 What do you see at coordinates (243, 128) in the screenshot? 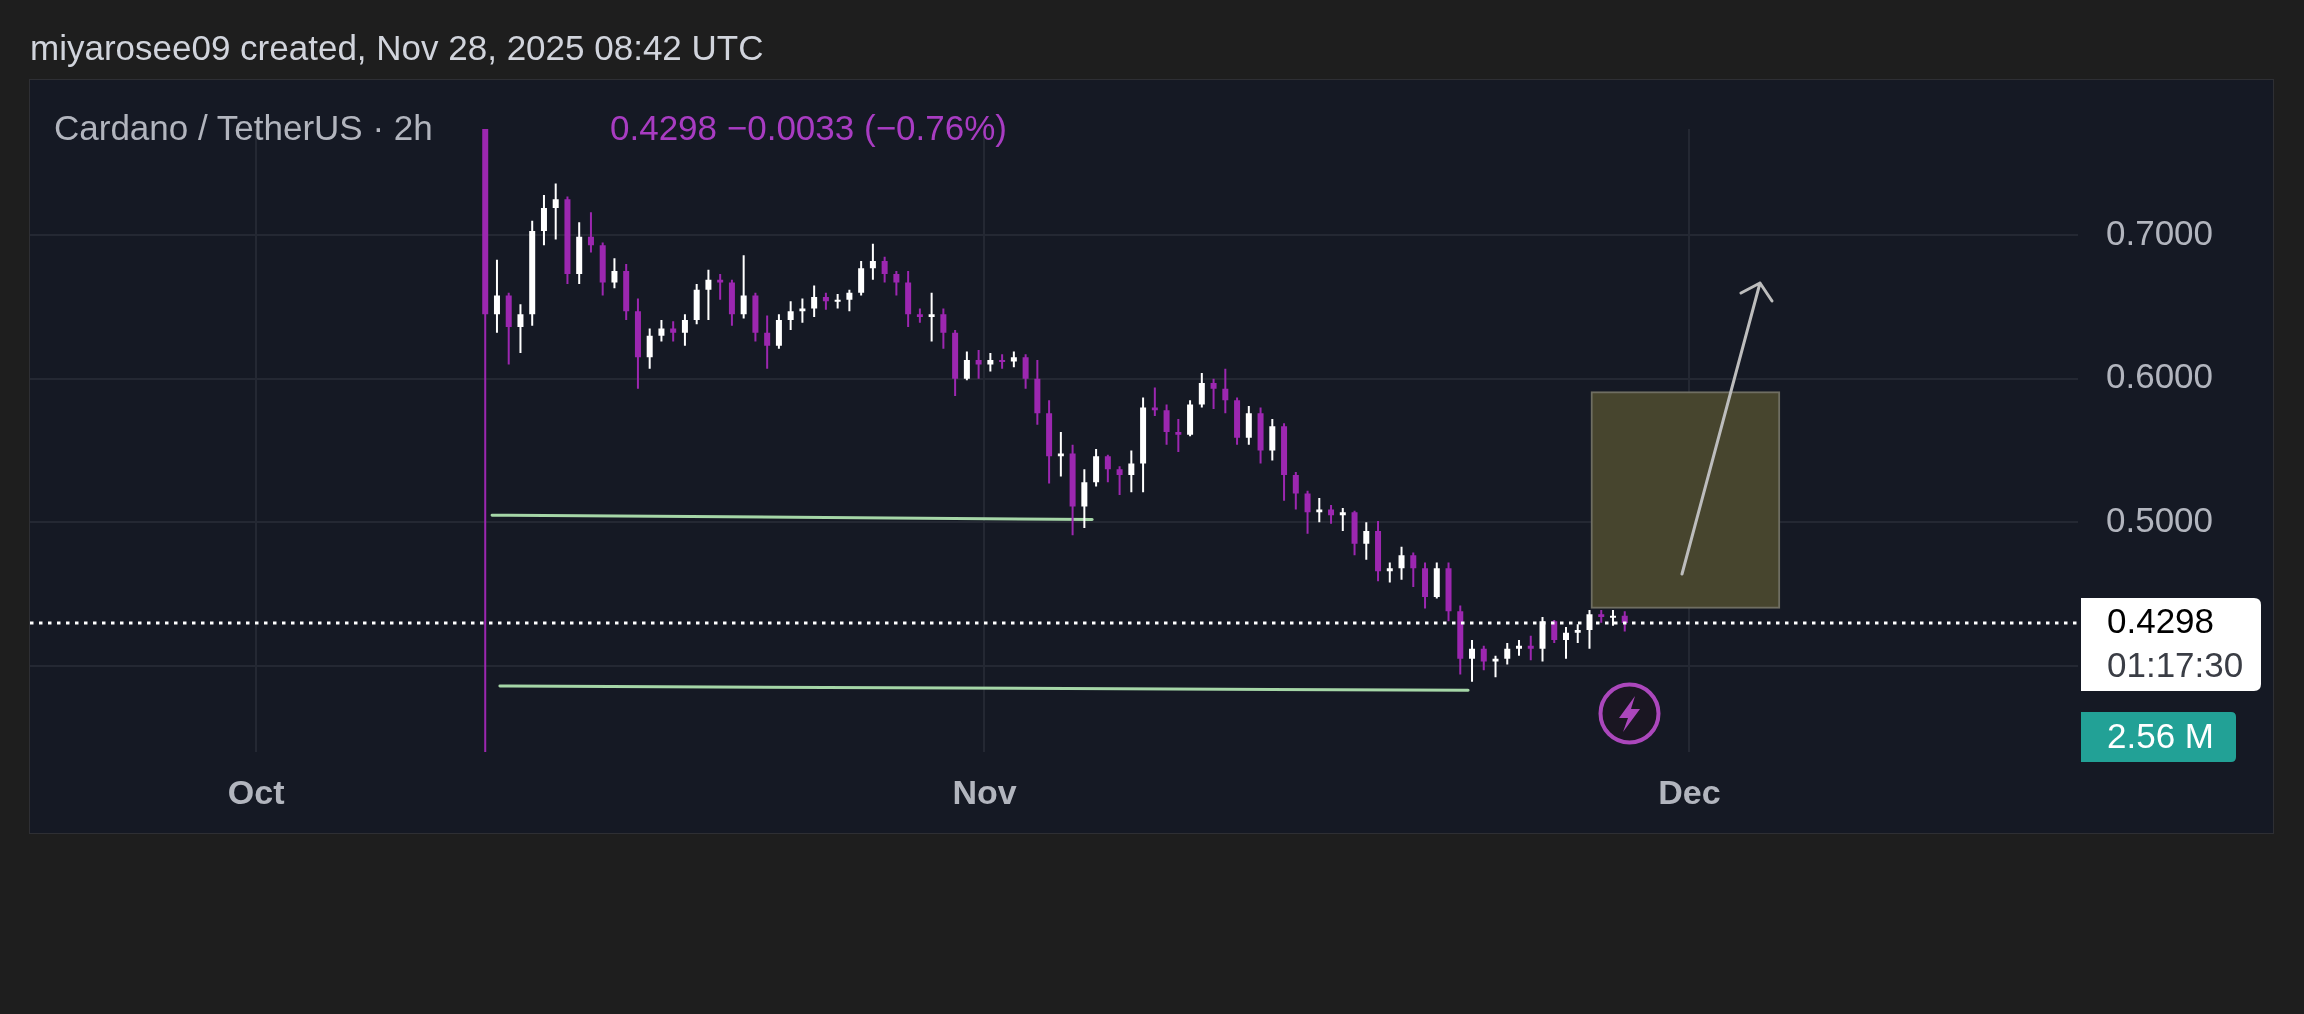
I see `chart-title: Cardano / TetherUS · 2h` at bounding box center [243, 128].